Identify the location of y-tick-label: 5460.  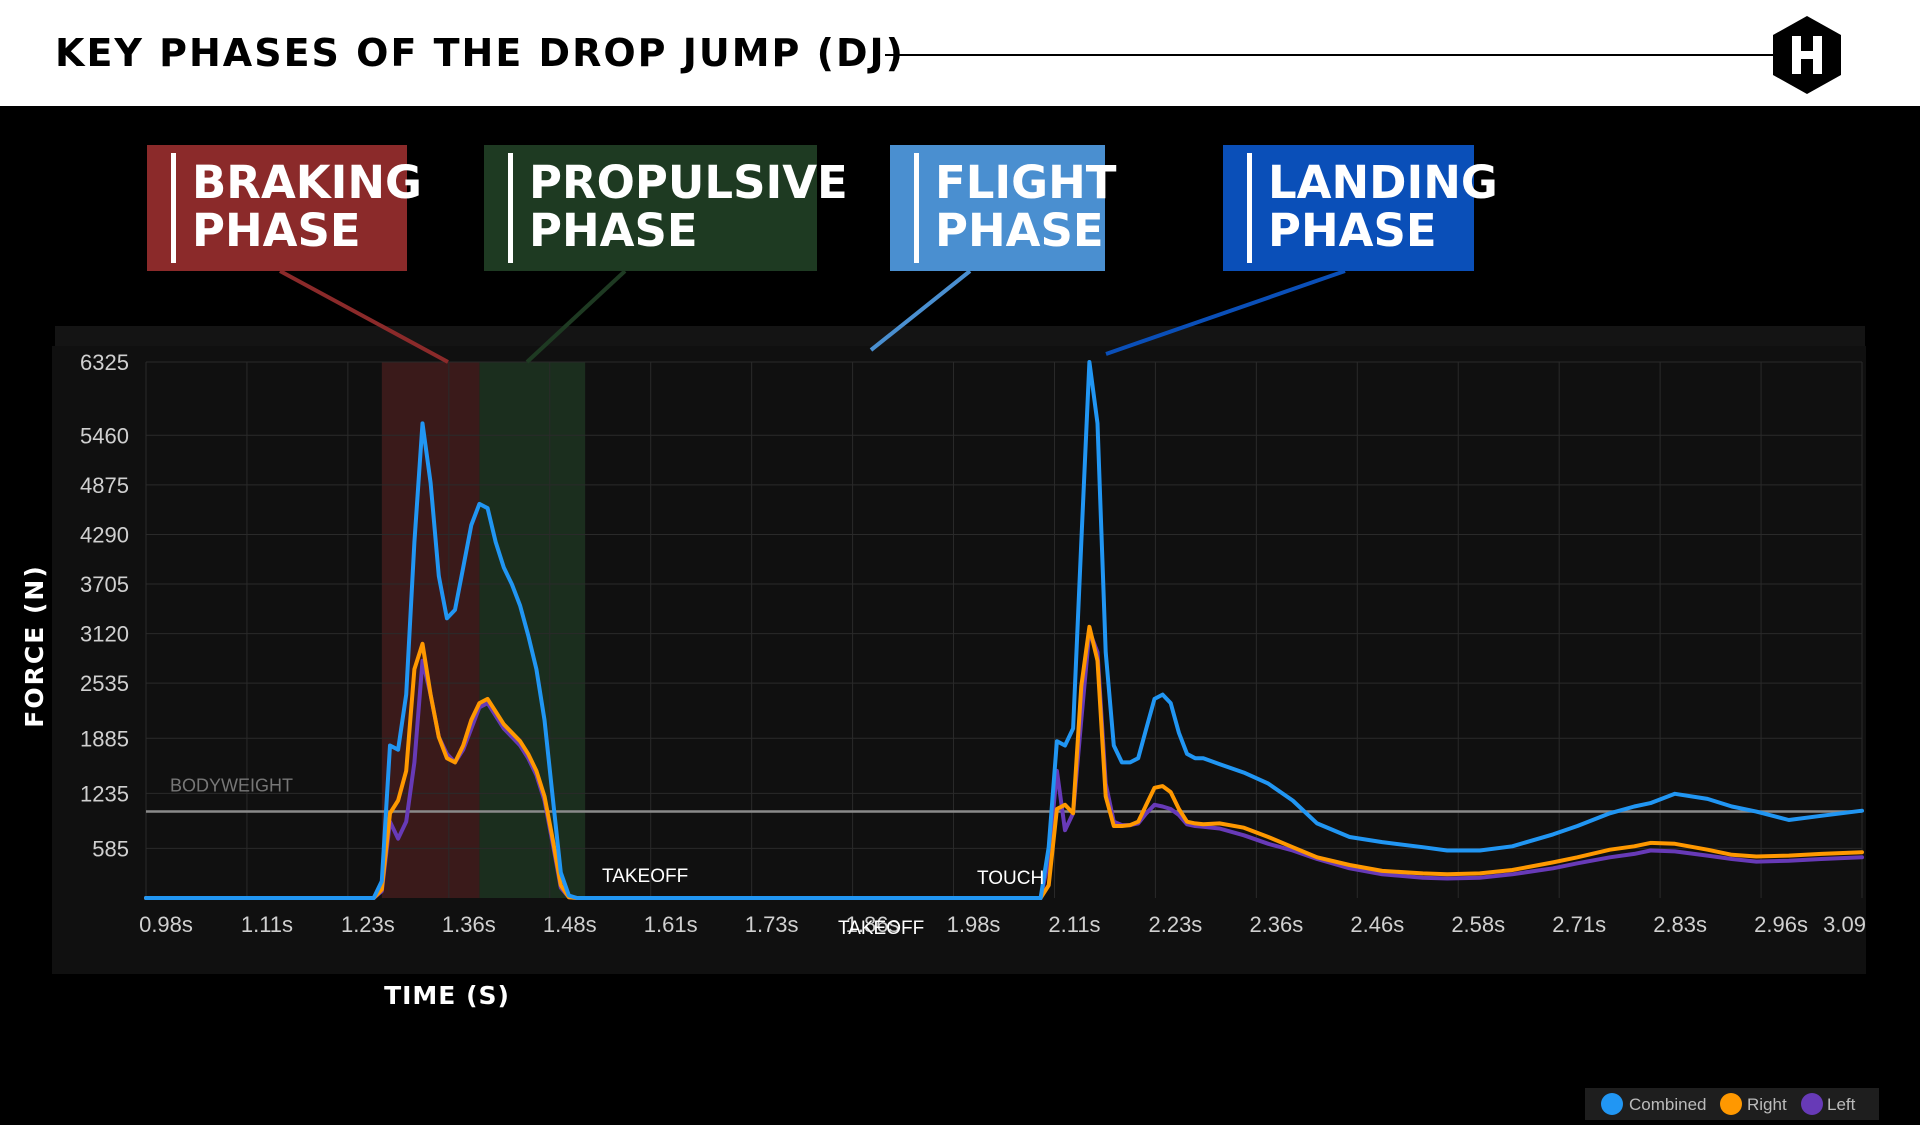
(104, 435).